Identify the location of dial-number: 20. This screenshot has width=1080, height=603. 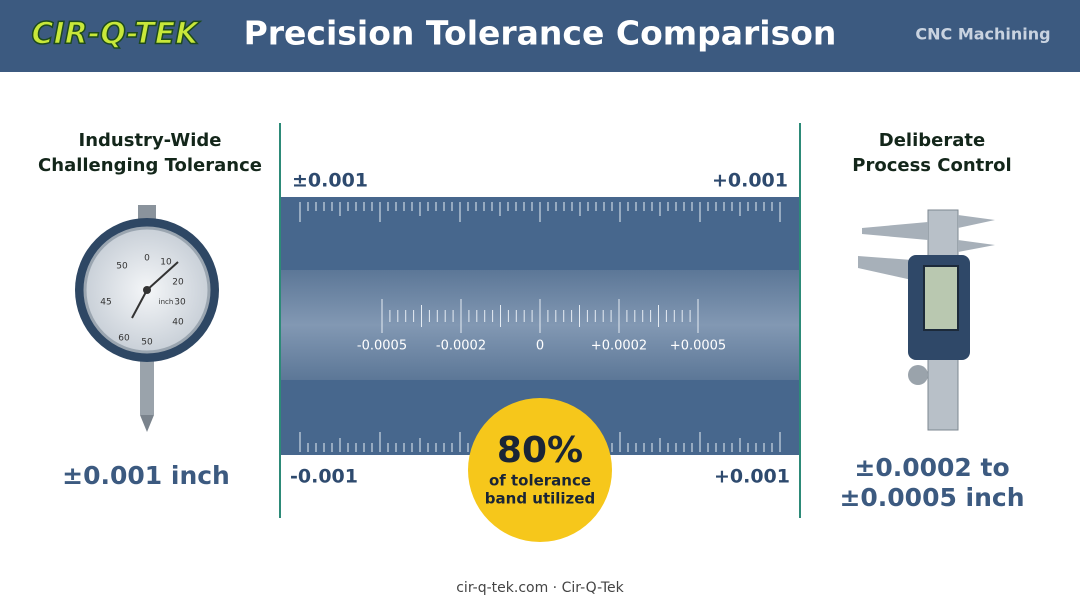
(178, 283).